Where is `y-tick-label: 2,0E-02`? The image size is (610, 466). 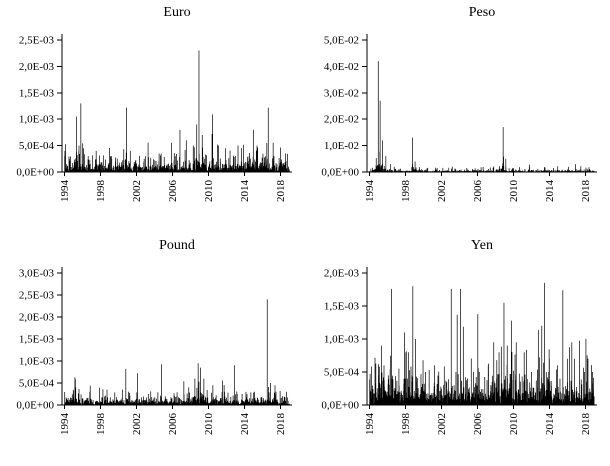
y-tick-label: 2,0E-02 is located at coordinates (341, 120).